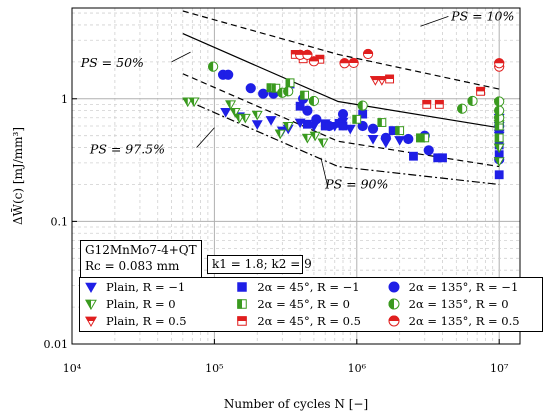 This screenshot has height=416, width=550. I want to click on material-name: G12MnMo7-4+QT, so click(141, 250).